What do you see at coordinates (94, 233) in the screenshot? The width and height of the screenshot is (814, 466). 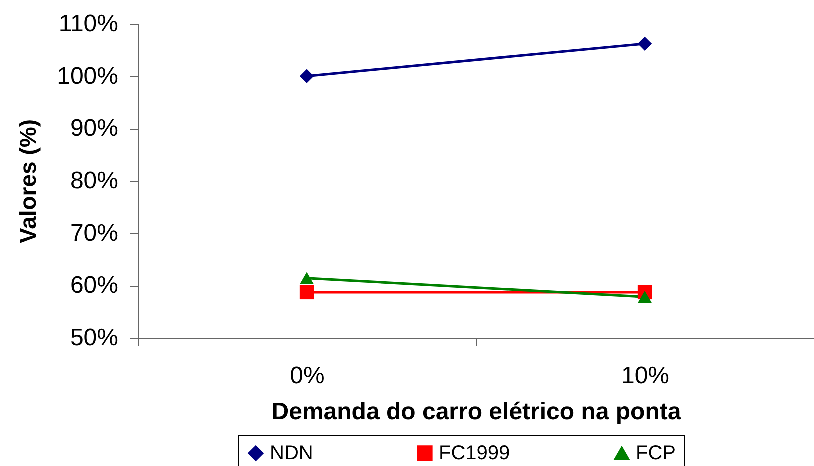 I see `y-tick-label: 70%` at bounding box center [94, 233].